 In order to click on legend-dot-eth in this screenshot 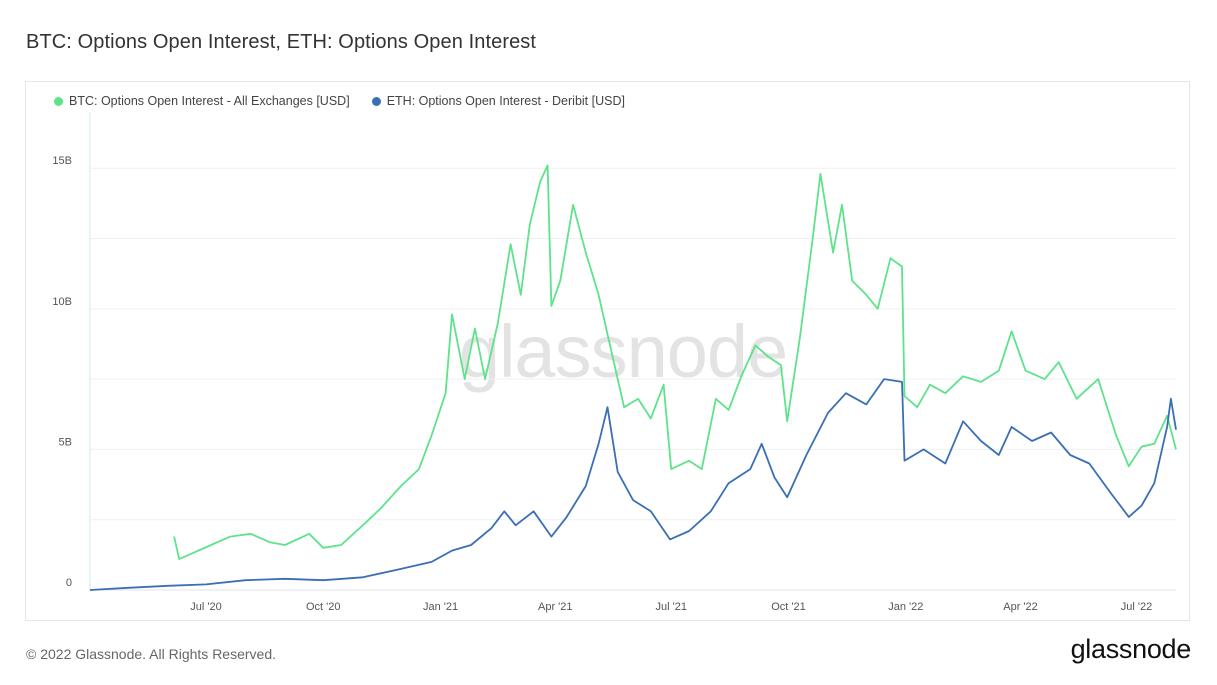, I will do `click(376, 101)`.